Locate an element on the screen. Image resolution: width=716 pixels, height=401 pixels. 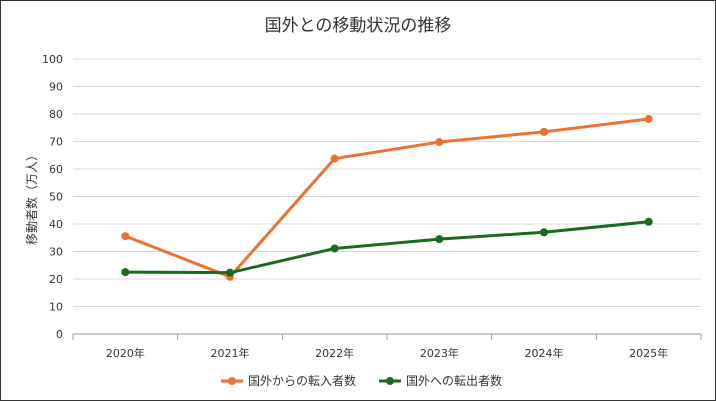
y-tick-label: 10 is located at coordinates (56, 307).